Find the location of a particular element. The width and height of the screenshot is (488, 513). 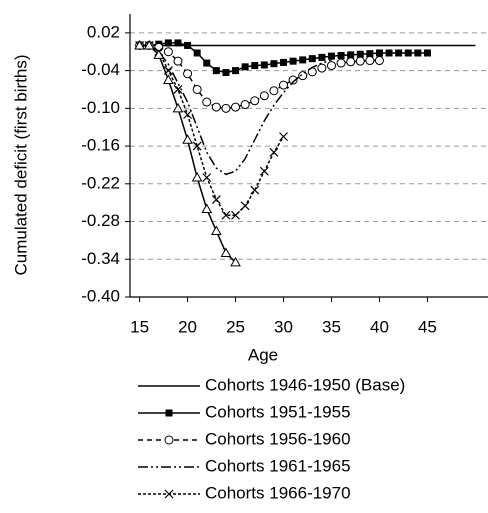

legend-label: Cohorts 1956-1960 is located at coordinates (278, 438).